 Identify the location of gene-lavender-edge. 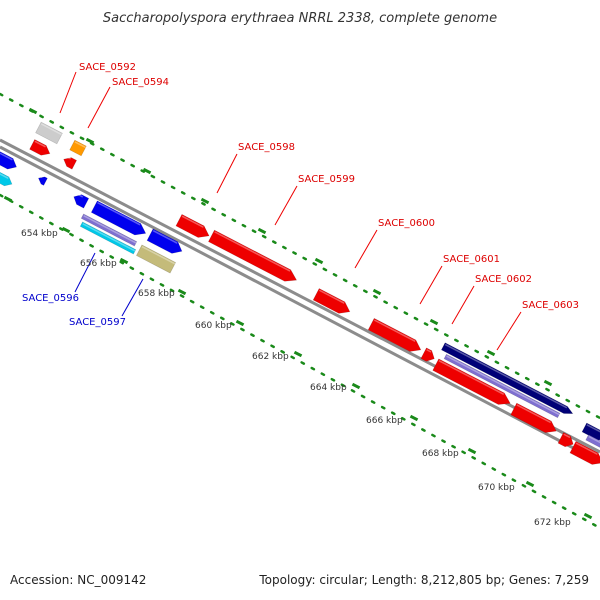
(592, 442).